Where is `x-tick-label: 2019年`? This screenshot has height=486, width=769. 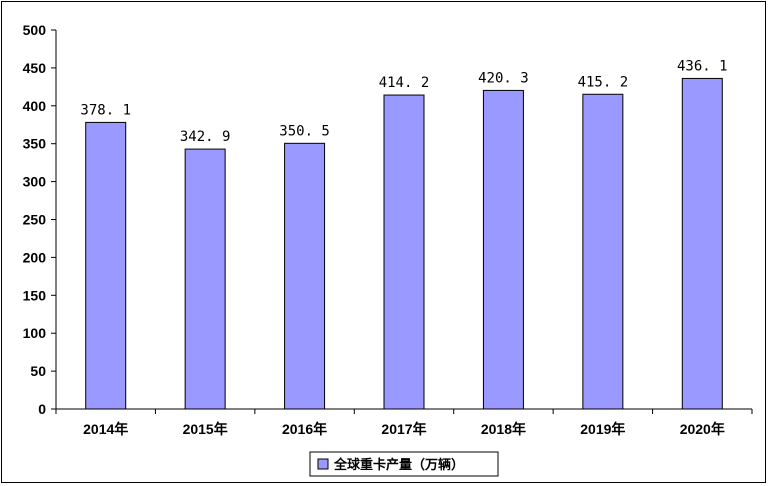 x-tick-label: 2019年 is located at coordinates (602, 429).